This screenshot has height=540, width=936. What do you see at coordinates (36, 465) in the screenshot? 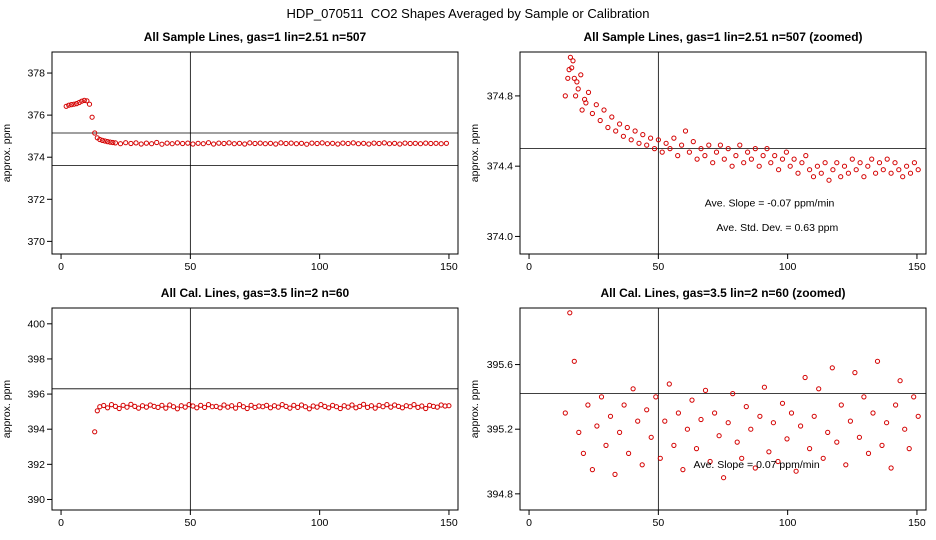
I see `svg-text: 392` at bounding box center [36, 465].